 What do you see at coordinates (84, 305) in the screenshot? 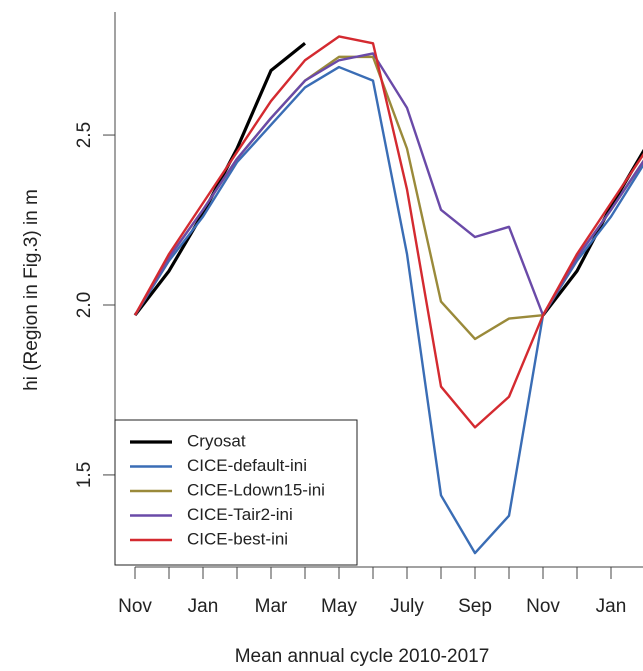
I see `y-tick-label: 2.0` at bounding box center [84, 305].